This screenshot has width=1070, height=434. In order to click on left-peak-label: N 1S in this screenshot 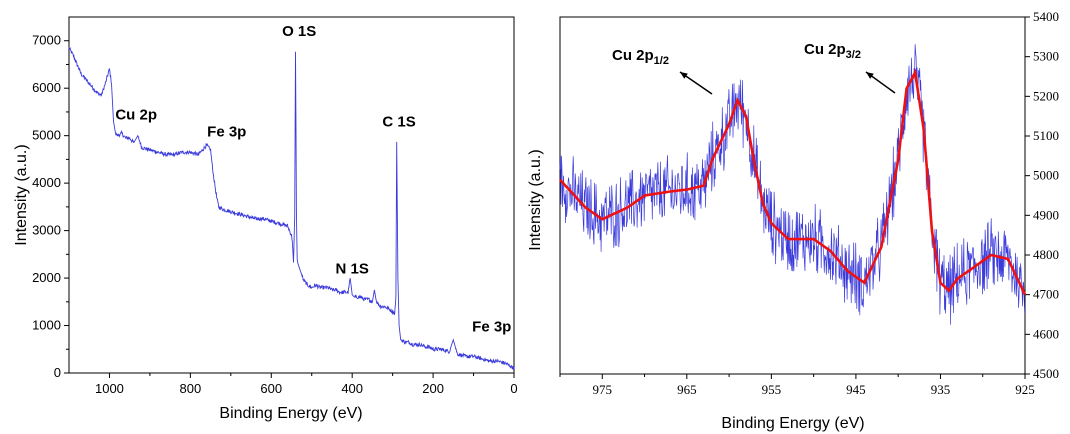, I will do `click(352, 269)`.